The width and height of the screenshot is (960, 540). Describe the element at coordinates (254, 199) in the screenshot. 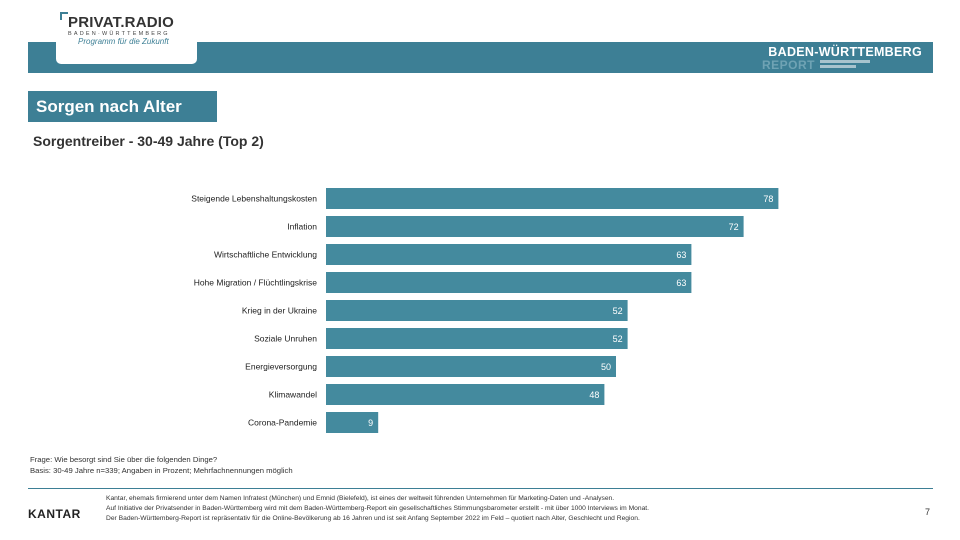

I see `category-label: Steigende Lebenshaltungskosten` at that location.